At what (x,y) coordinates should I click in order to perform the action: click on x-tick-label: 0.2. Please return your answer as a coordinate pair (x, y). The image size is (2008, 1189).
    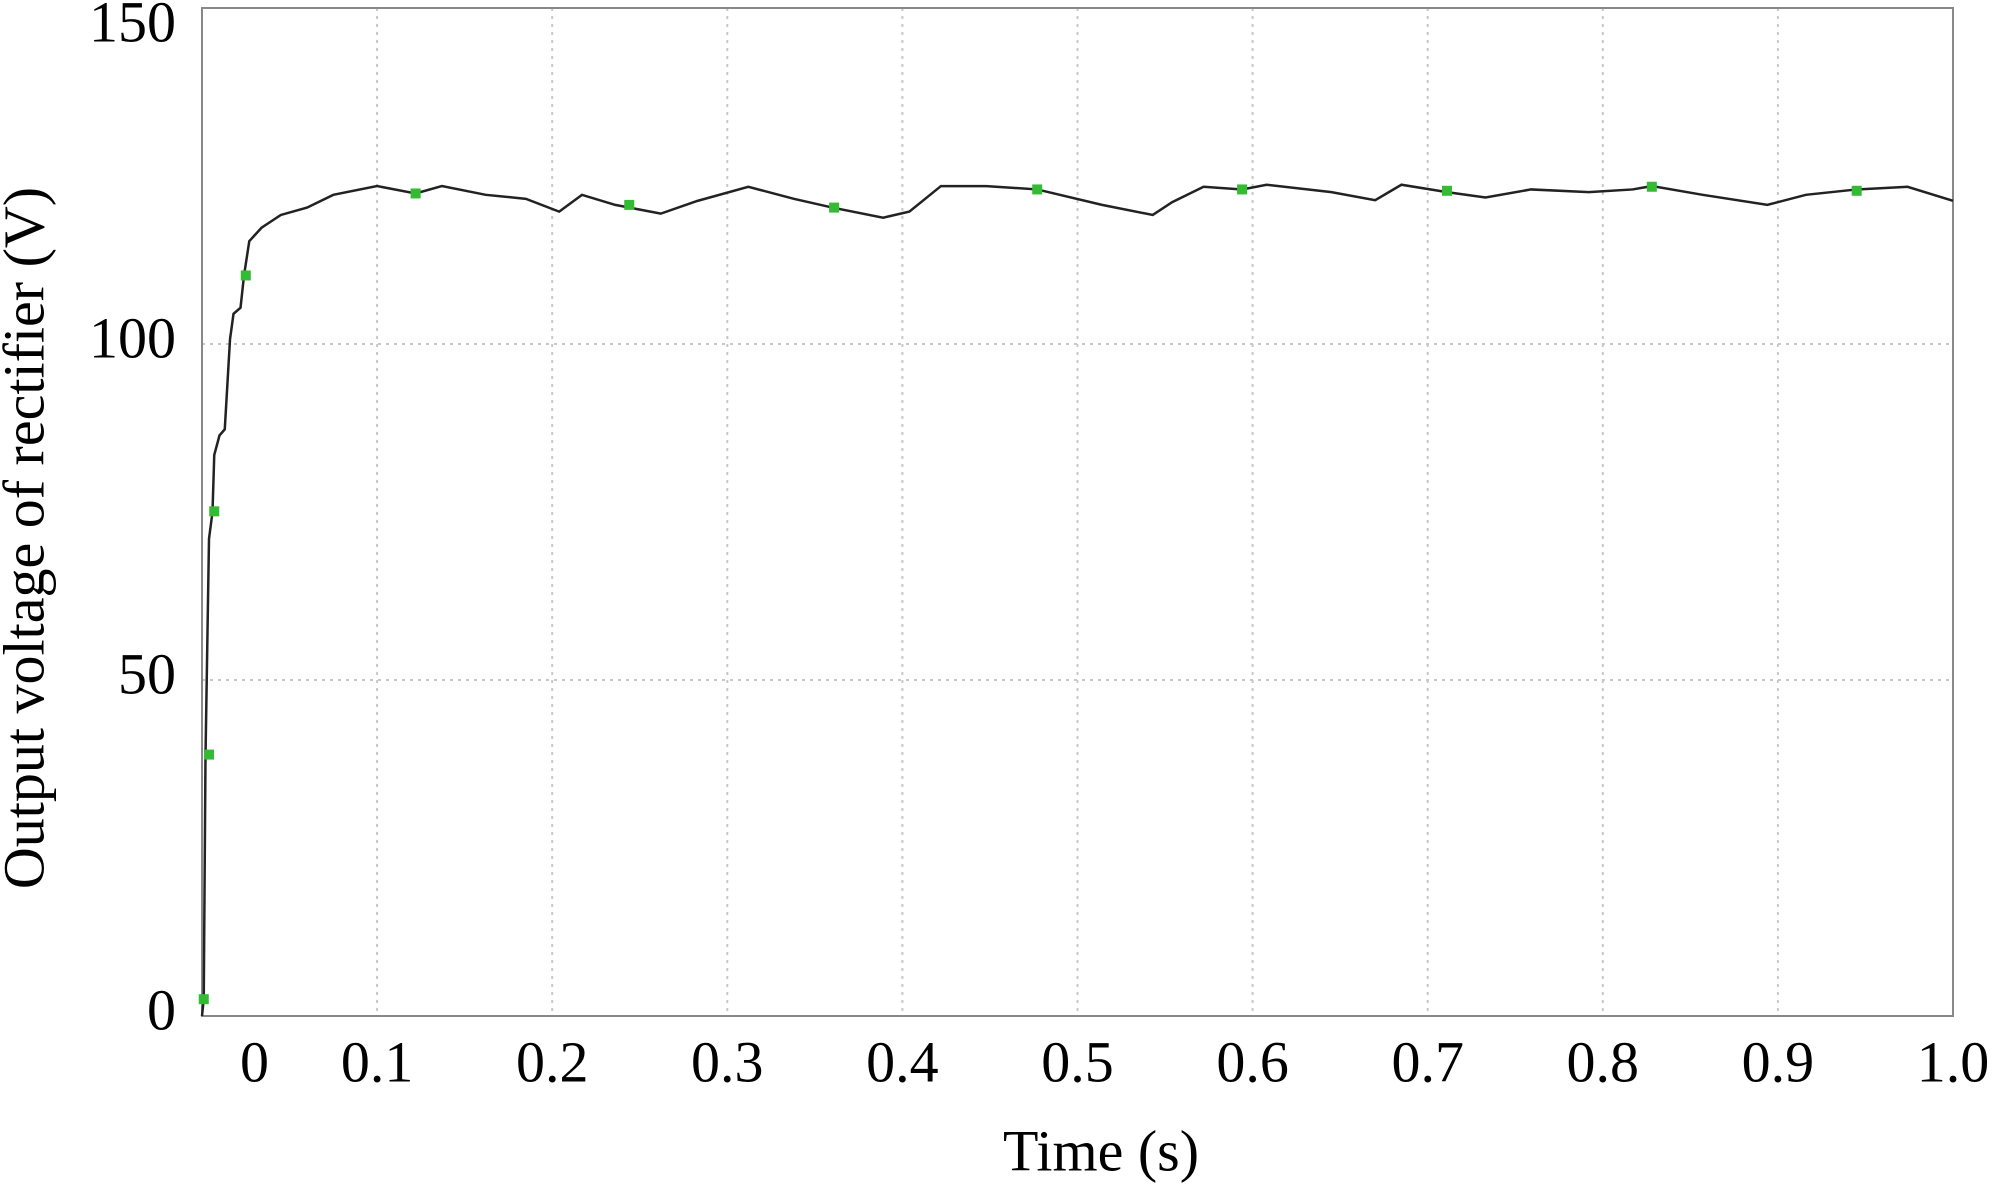
    Looking at the image, I should click on (552, 1061).